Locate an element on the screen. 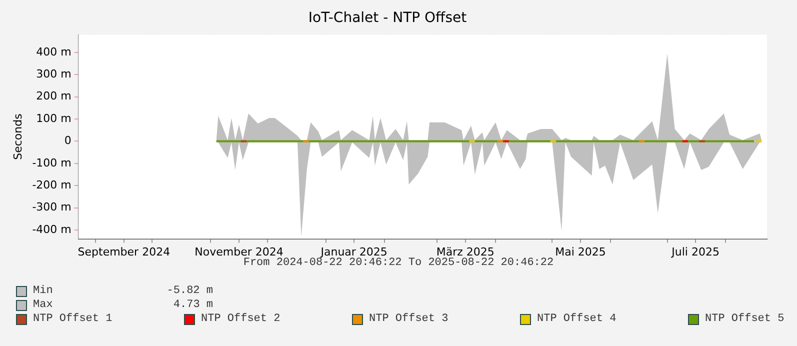 This screenshot has width=797, height=346. legend-label: NTP Offset 1 is located at coordinates (72, 319).